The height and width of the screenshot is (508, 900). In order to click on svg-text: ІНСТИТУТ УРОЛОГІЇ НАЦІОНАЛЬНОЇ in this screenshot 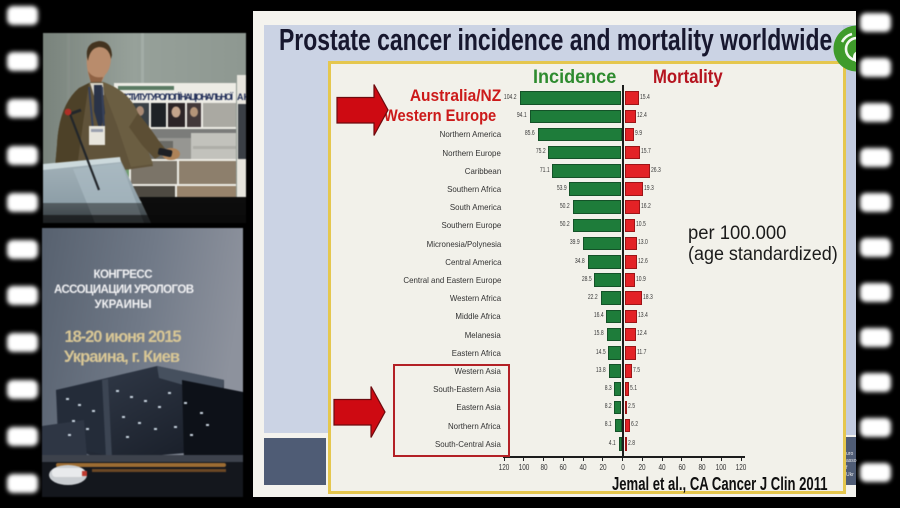, I will do `click(176, 97)`.